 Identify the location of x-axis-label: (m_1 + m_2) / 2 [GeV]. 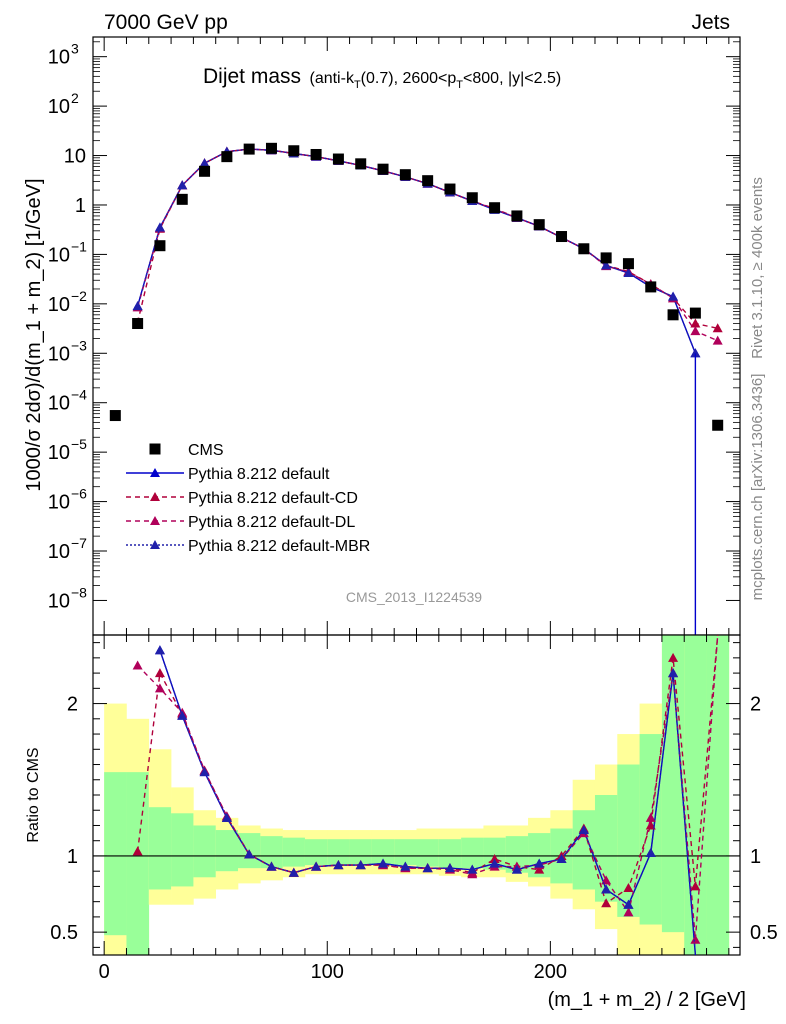
(647, 1000).